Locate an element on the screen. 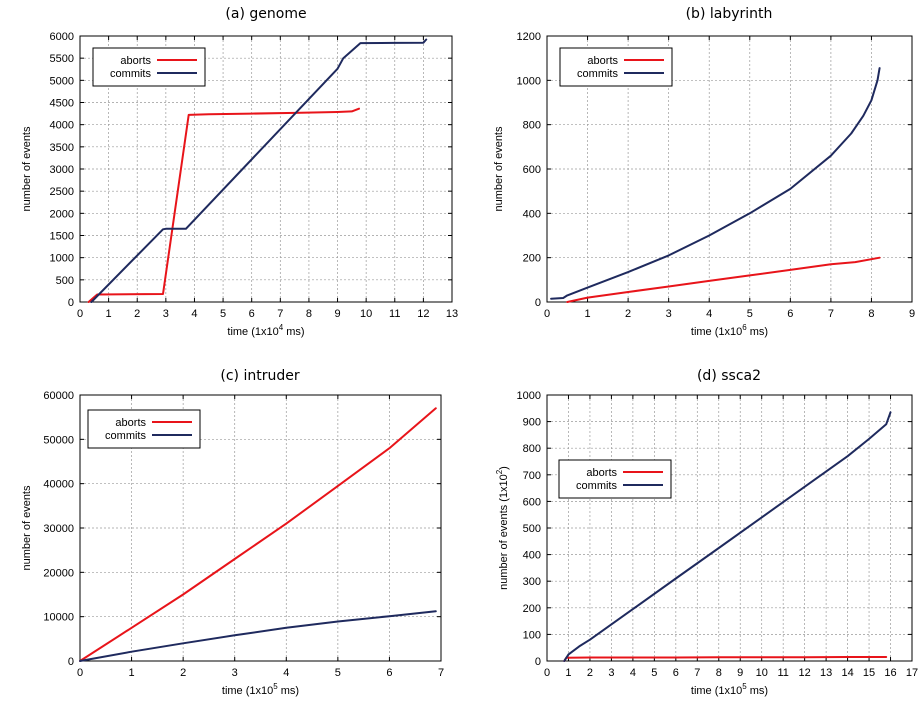 The height and width of the screenshot is (704, 923). y-tick-label: 4500 is located at coordinates (62, 104).